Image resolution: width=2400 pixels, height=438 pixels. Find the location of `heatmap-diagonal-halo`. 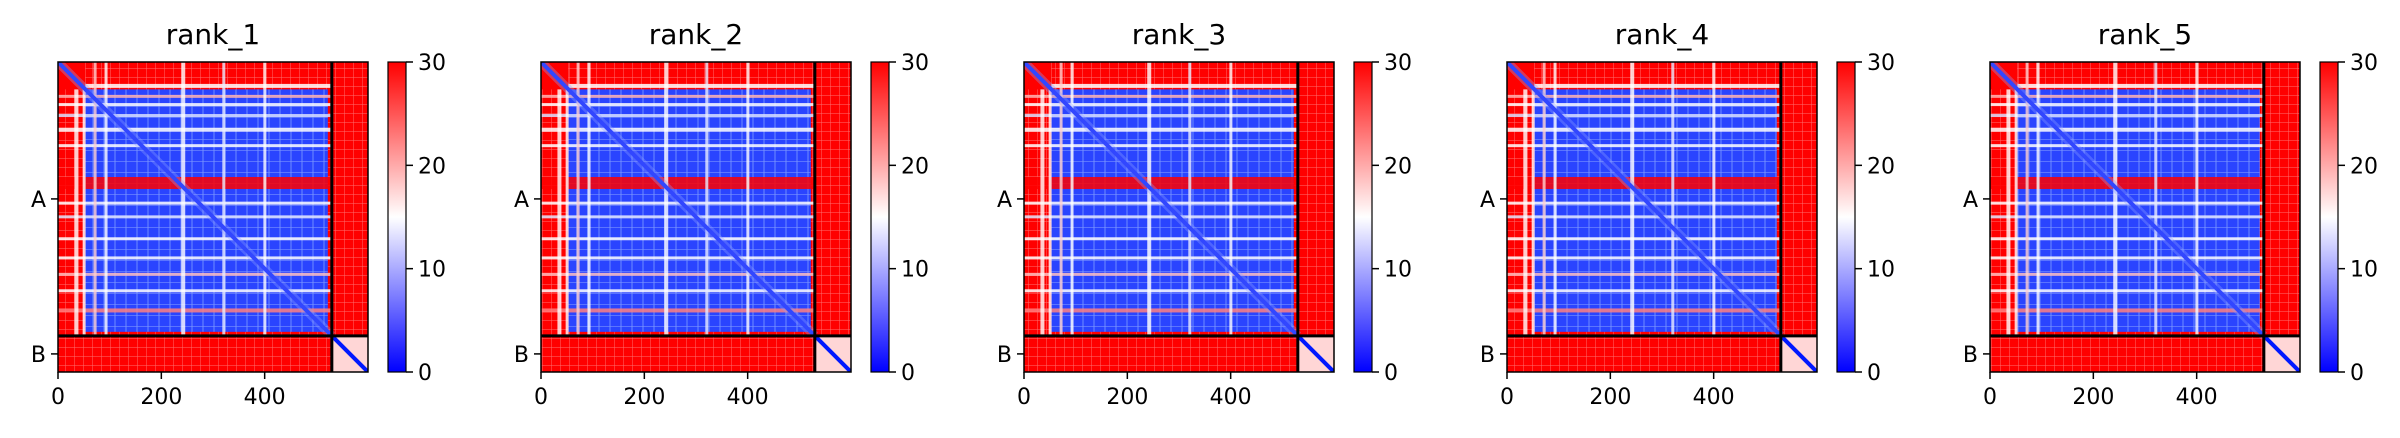

heatmap-diagonal-halo is located at coordinates (197, 201).